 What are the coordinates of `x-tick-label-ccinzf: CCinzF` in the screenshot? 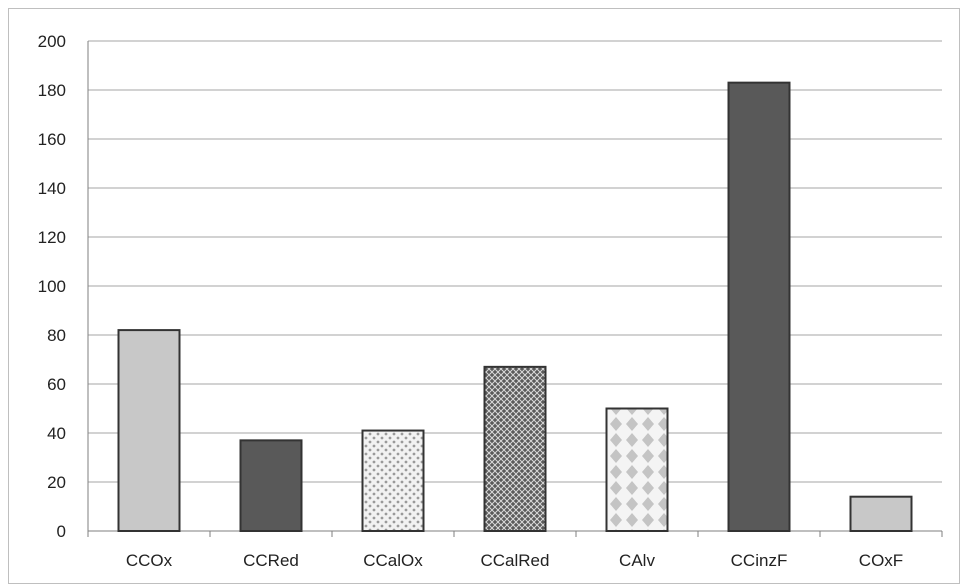 It's located at (759, 560).